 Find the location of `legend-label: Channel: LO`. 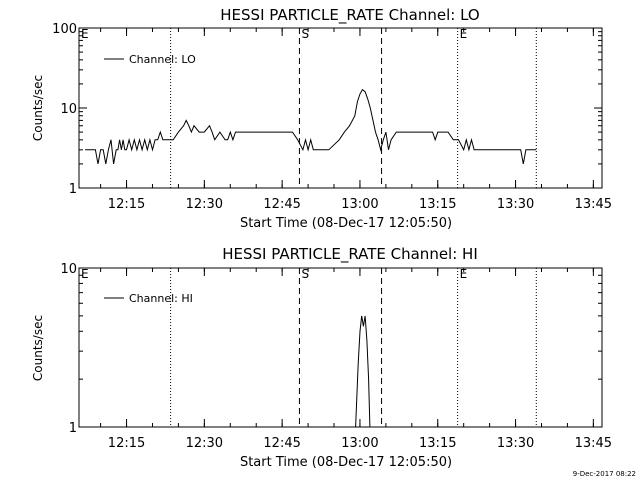

legend-label: Channel: LO is located at coordinates (162, 59).